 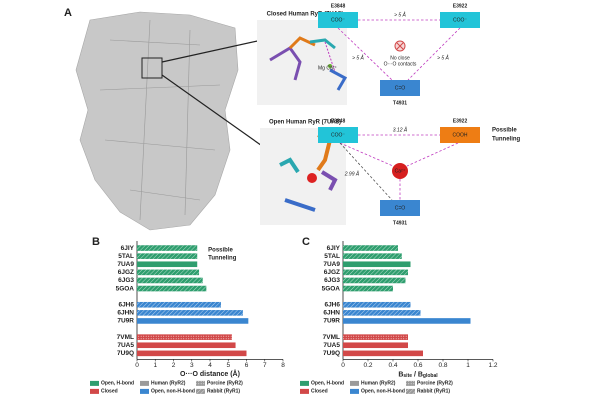 I want to click on x-tick-label: 0.6, so click(x=417, y=365).